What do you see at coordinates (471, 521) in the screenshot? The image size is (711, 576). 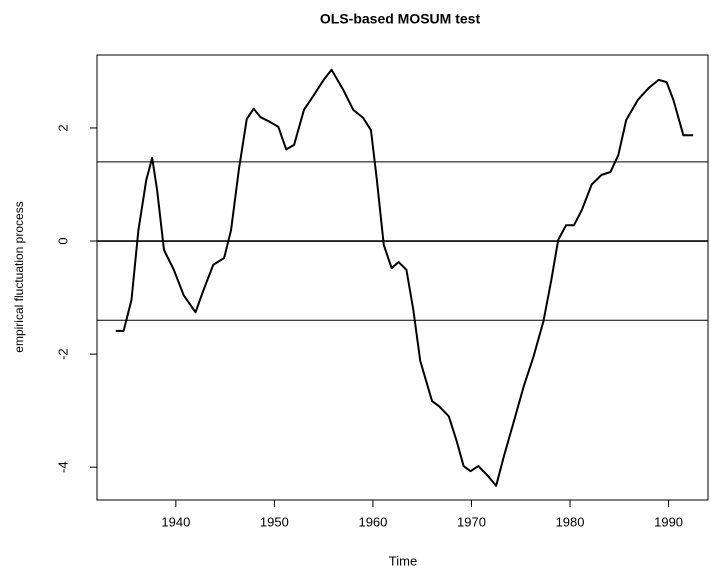 I see `x-tick-label: 1970` at bounding box center [471, 521].